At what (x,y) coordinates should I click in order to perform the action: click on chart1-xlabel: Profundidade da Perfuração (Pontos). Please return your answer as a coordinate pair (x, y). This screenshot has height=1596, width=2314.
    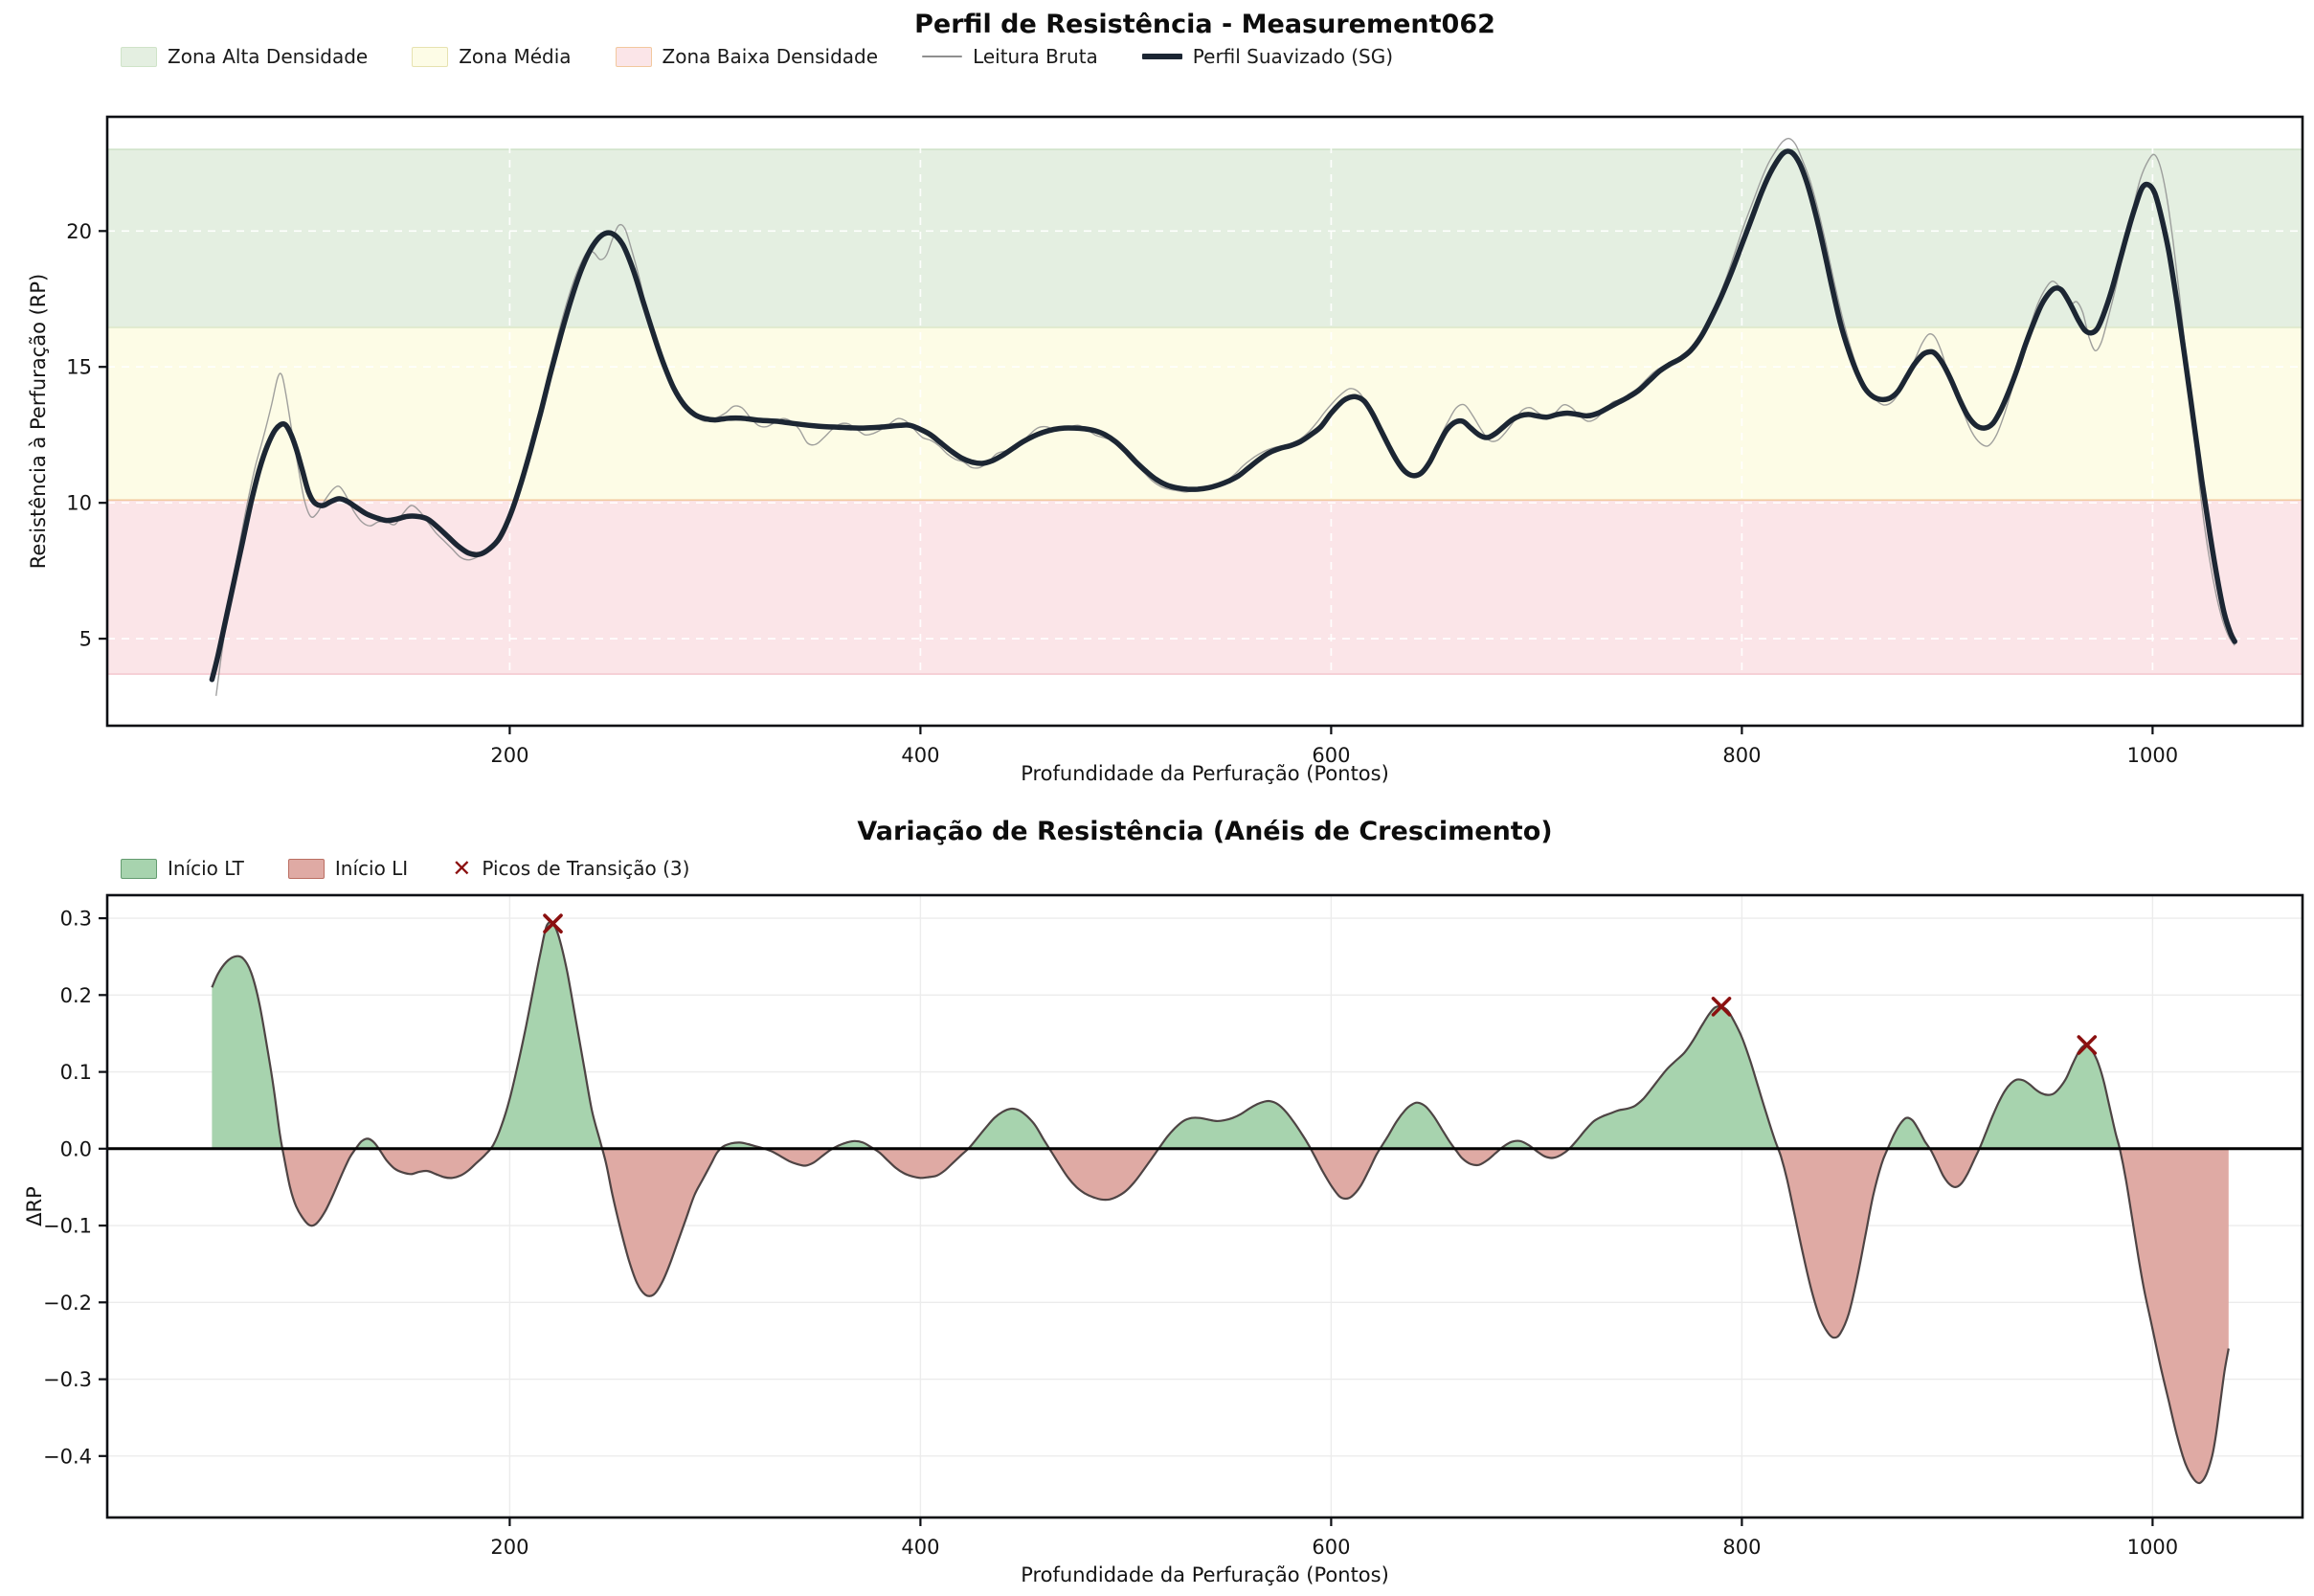
    Looking at the image, I should click on (1205, 773).